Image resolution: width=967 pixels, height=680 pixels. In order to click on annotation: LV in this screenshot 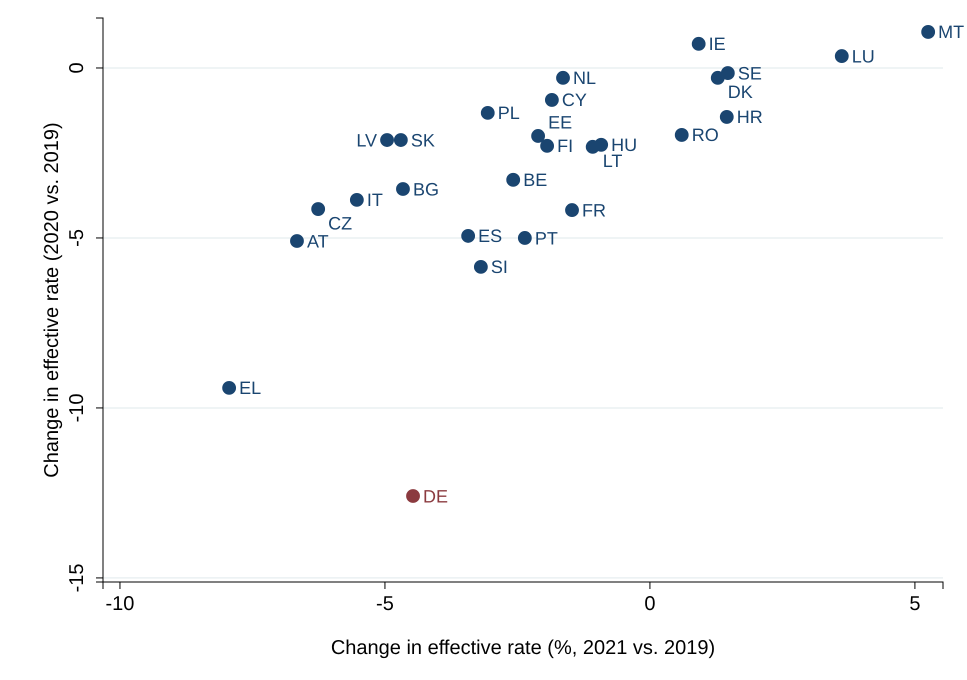, I will do `click(367, 140)`.